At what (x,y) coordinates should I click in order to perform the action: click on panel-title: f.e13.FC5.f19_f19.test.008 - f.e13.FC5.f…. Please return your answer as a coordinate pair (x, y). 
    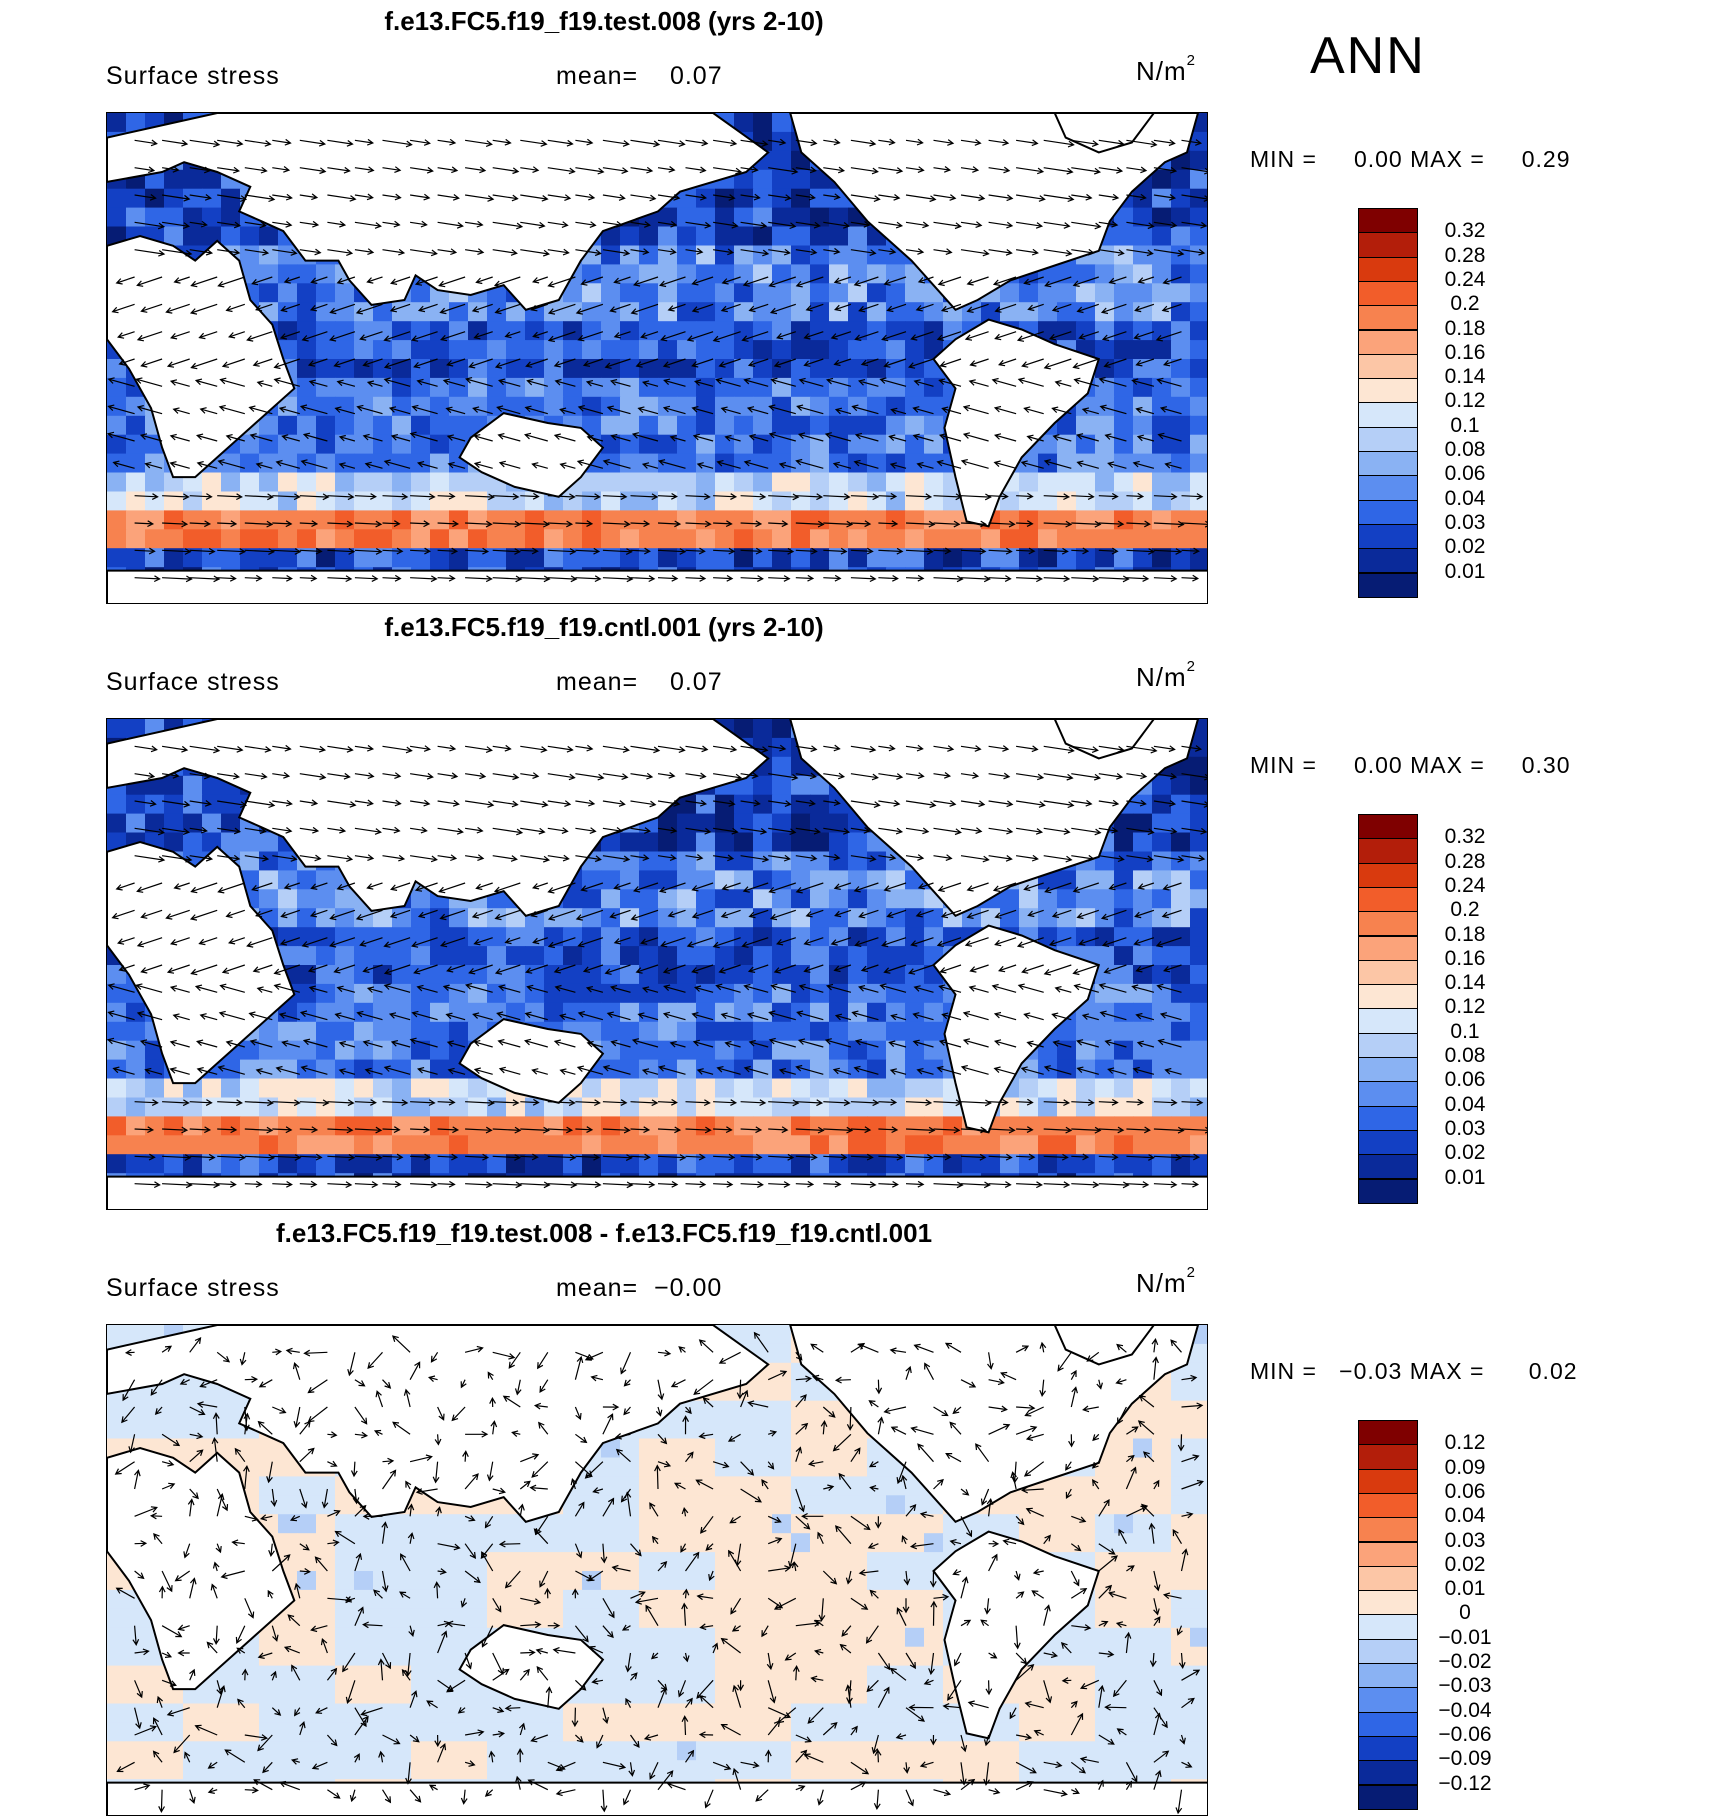
    Looking at the image, I should click on (604, 1233).